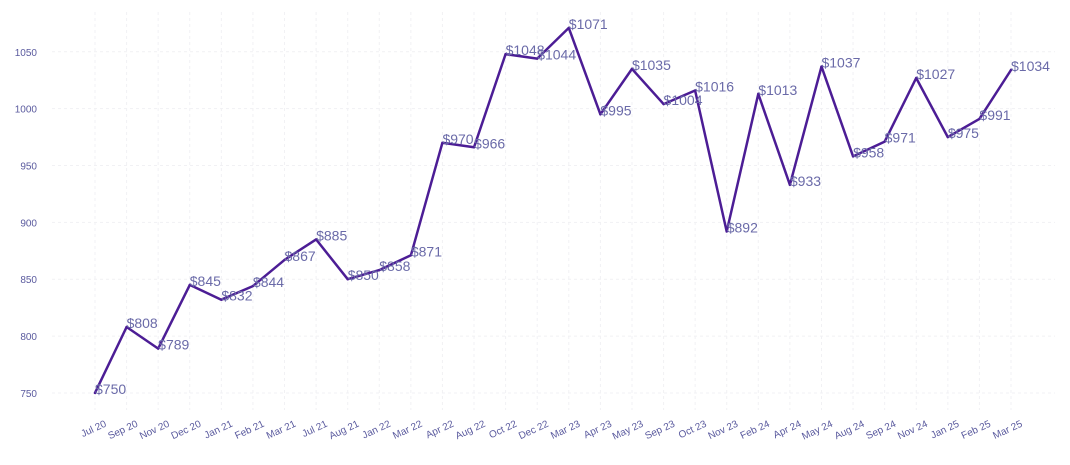  Describe the element at coordinates (407, 430) in the screenshot. I see `x-tick-label: Mar 22` at that location.